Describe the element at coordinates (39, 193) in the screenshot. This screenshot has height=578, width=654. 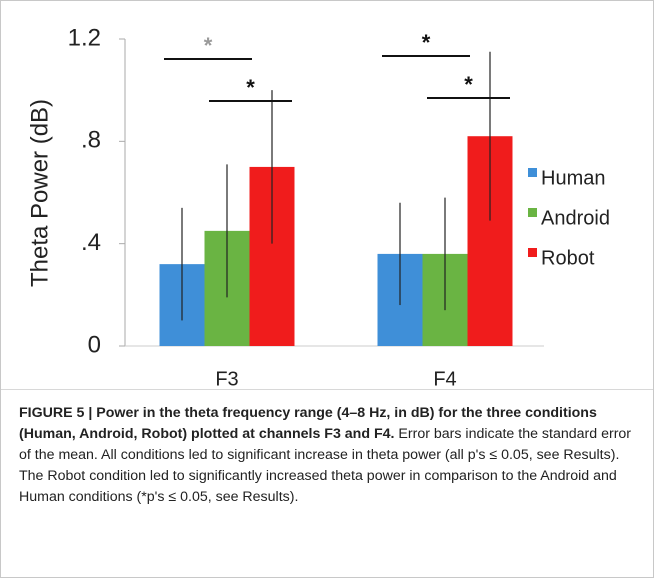
I see `y-axis-label: Theta Power (dB)` at that location.